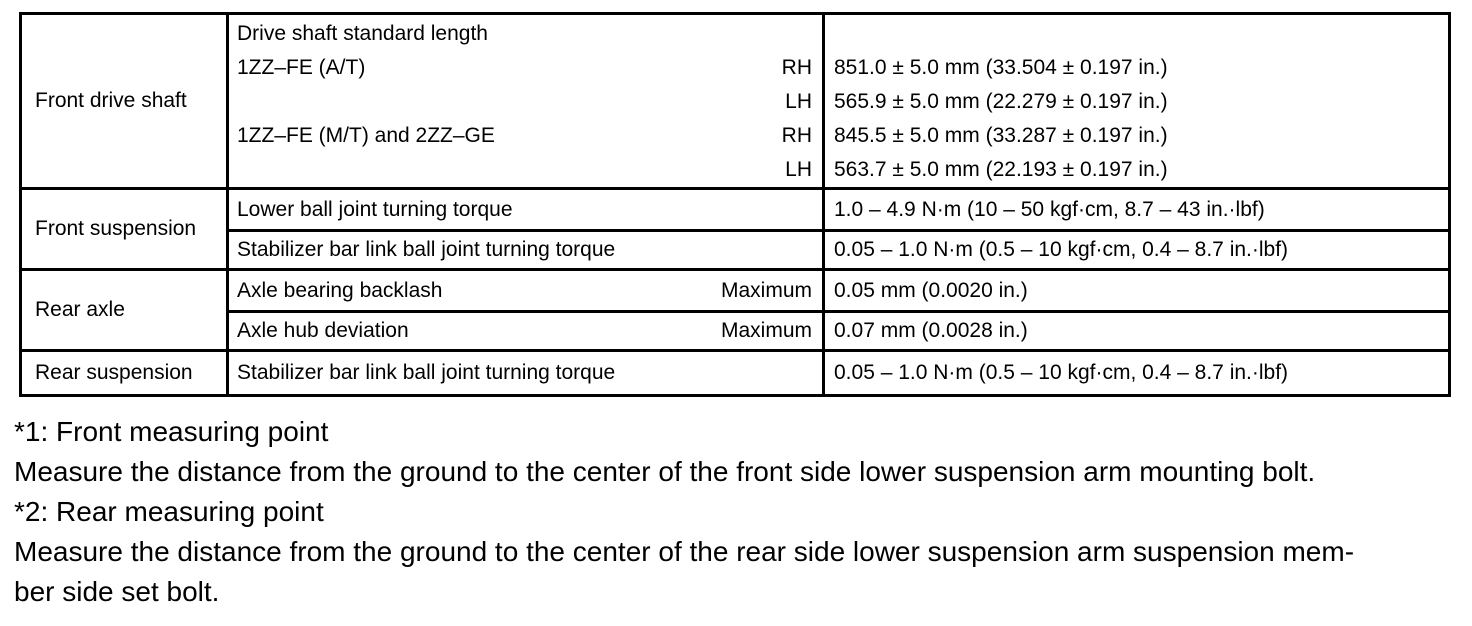 This screenshot has height=626, width=1472. I want to click on category-cell-front-drive-shaft: Front drive shaft, so click(125, 101).